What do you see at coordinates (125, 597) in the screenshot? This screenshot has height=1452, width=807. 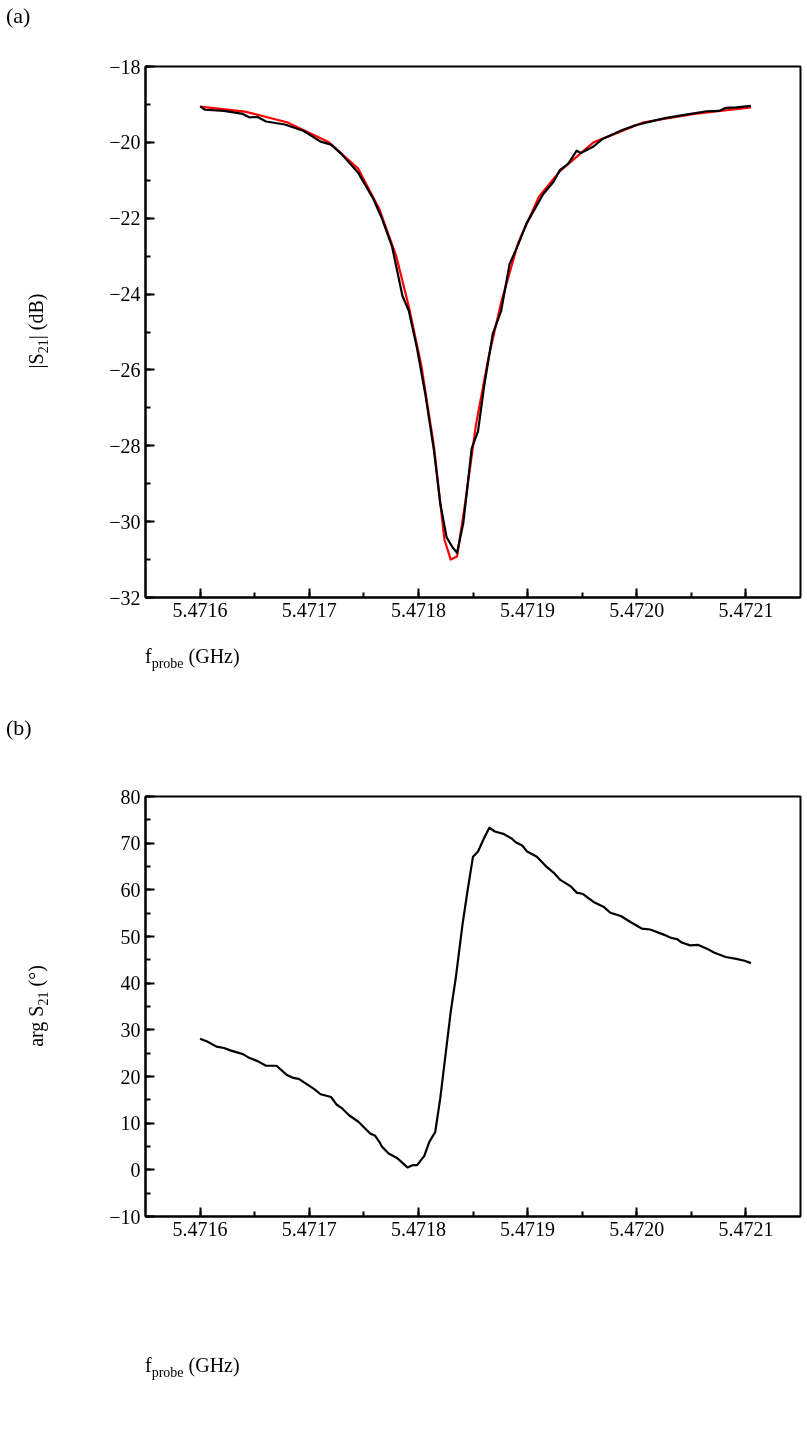 I see `y-tick-label: −32` at bounding box center [125, 597].